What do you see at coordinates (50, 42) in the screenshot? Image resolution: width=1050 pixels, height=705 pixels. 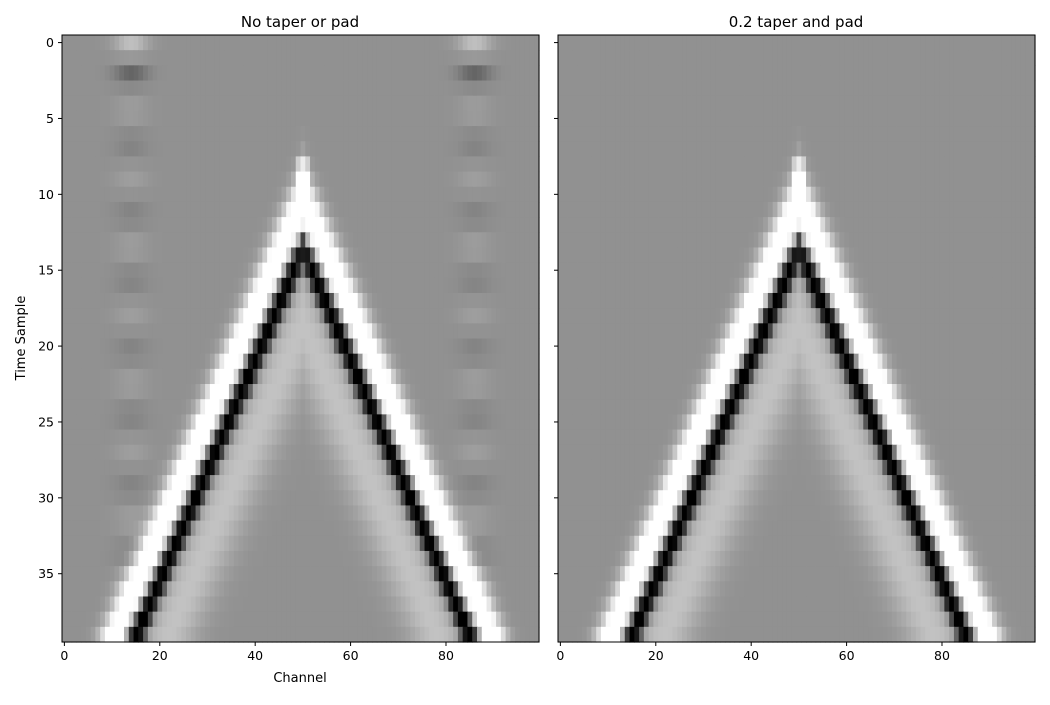 I see `y-tick-label: 0` at bounding box center [50, 42].